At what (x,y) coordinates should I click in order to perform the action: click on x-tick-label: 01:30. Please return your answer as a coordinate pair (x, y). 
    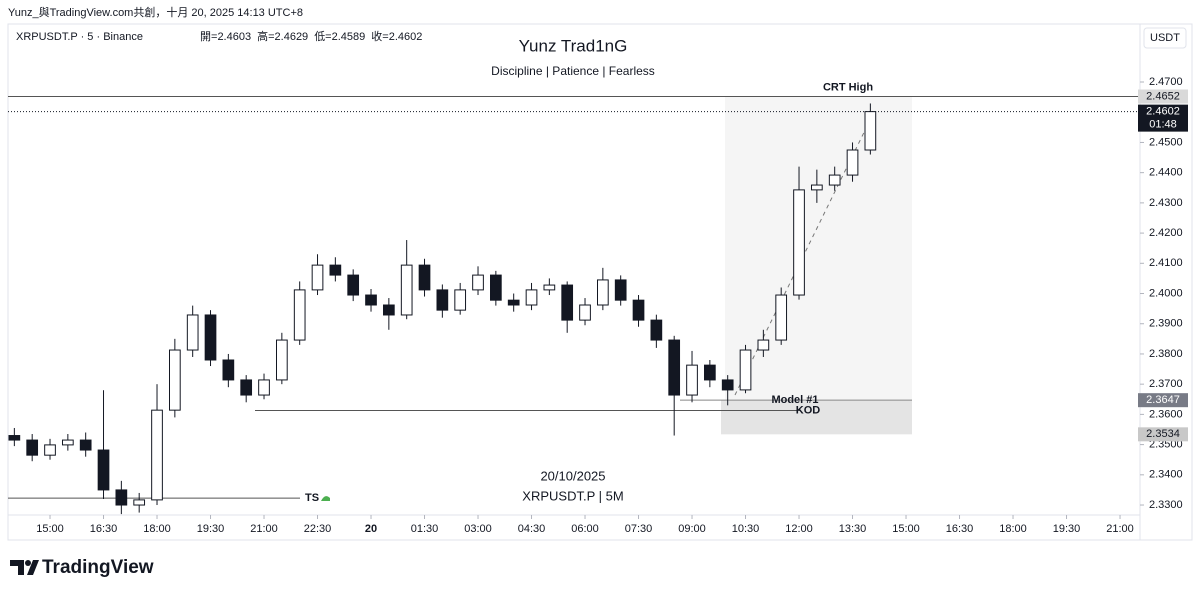
    Looking at the image, I should click on (425, 529).